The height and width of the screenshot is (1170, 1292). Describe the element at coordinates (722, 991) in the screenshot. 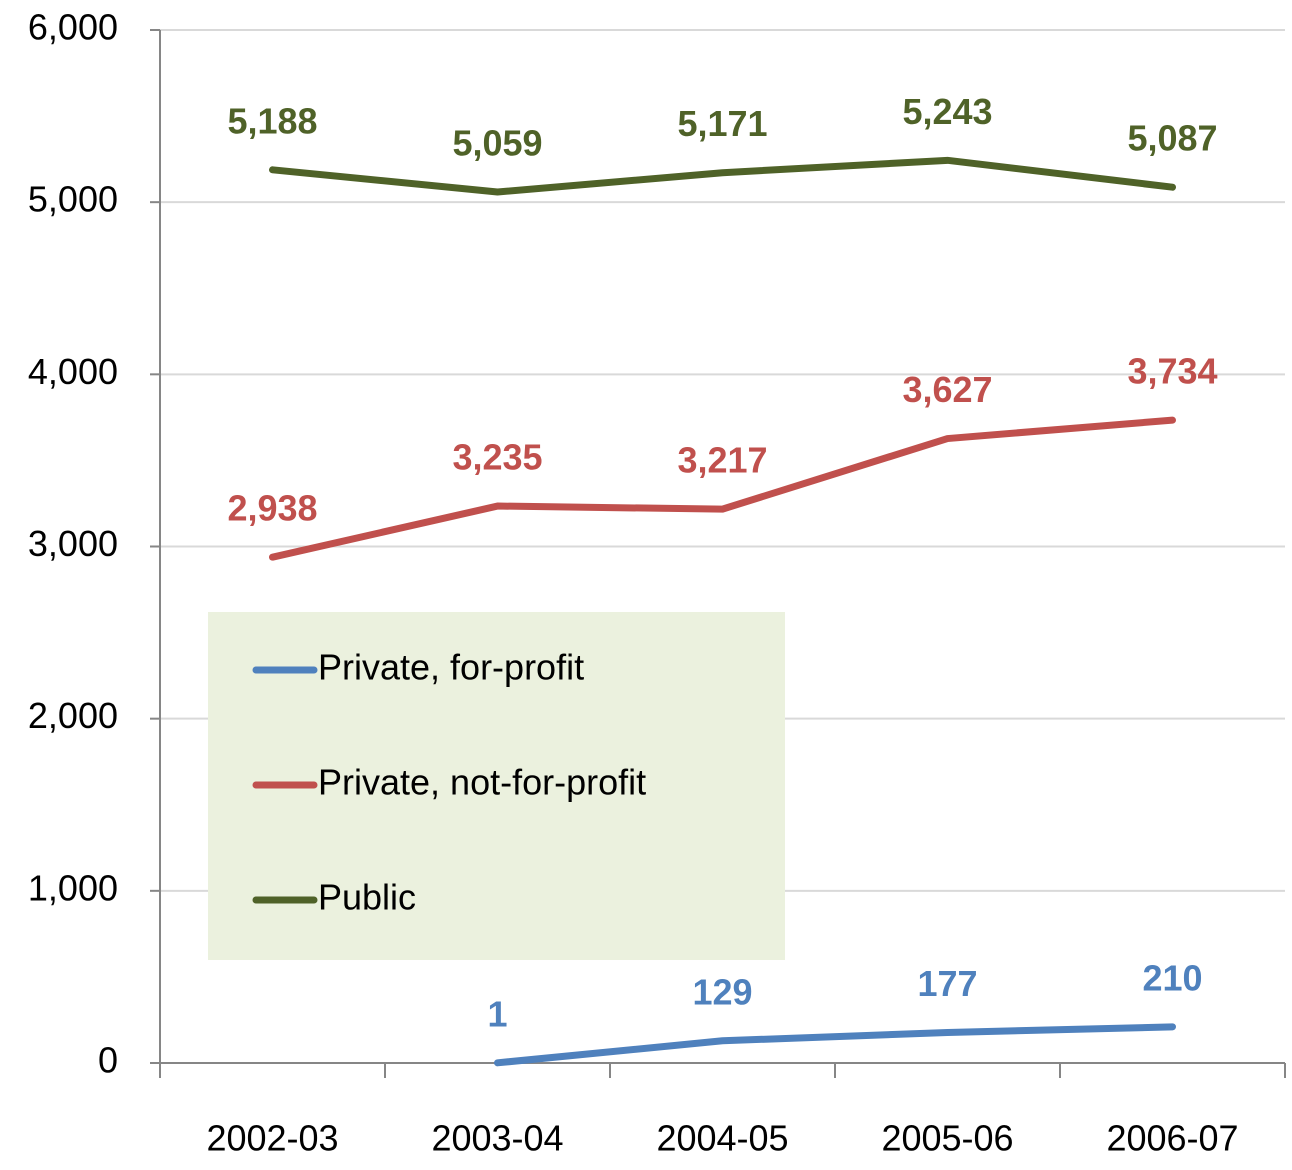

I see `data-label: 129` at that location.